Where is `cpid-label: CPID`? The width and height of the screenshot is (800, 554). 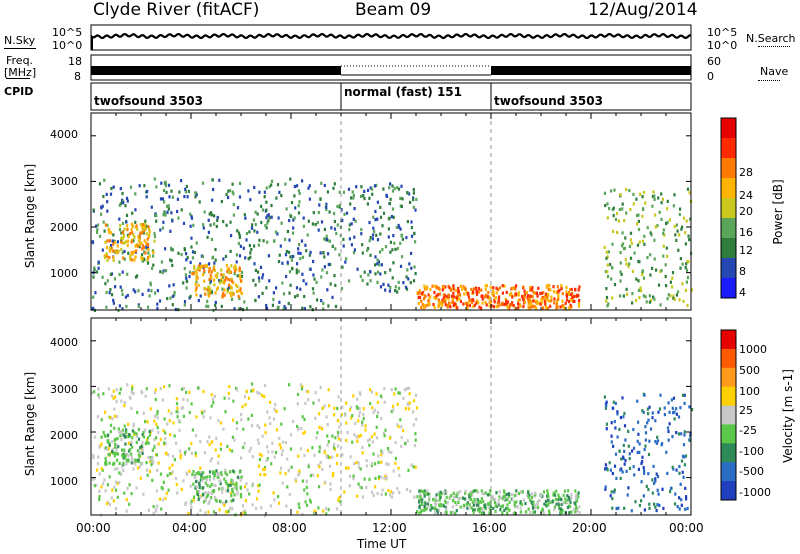 cpid-label: CPID is located at coordinates (19, 91).